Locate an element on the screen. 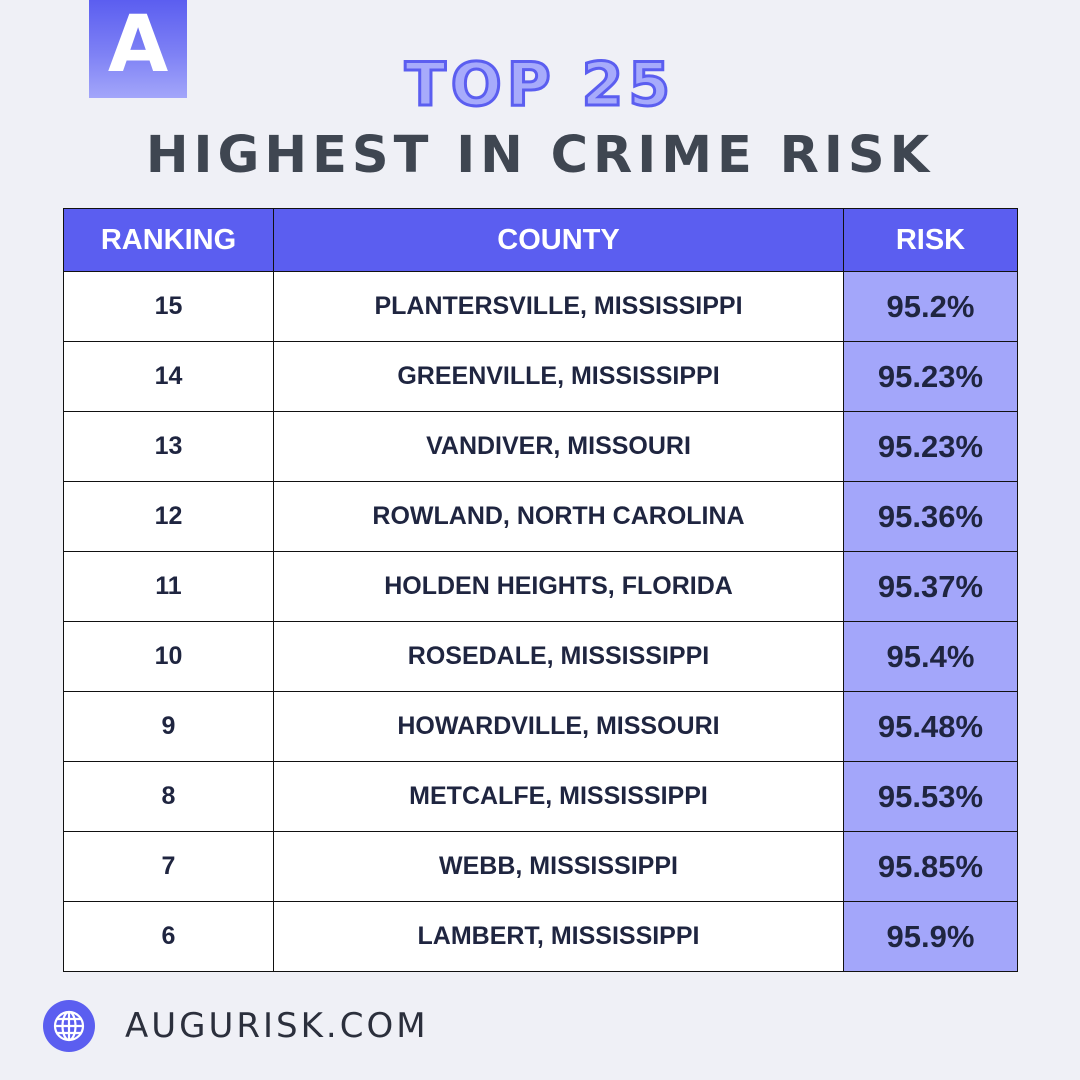  column-header-risk: RISK is located at coordinates (930, 240).